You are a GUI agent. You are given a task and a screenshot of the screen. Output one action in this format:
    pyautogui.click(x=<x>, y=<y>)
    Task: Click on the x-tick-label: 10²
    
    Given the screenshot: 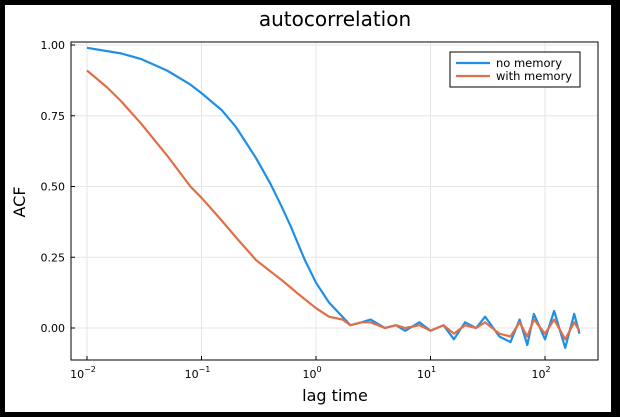 What is the action you would take?
    pyautogui.click(x=540, y=373)
    